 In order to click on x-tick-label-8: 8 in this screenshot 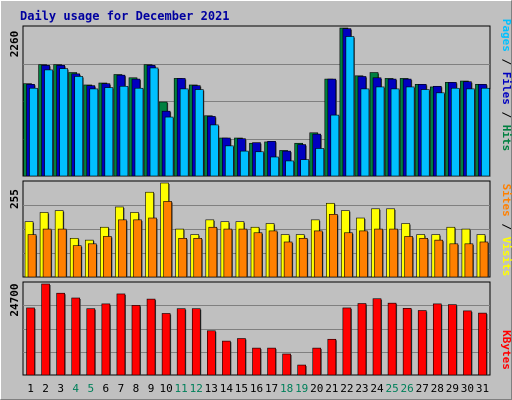, I will do `click(136, 388)`.